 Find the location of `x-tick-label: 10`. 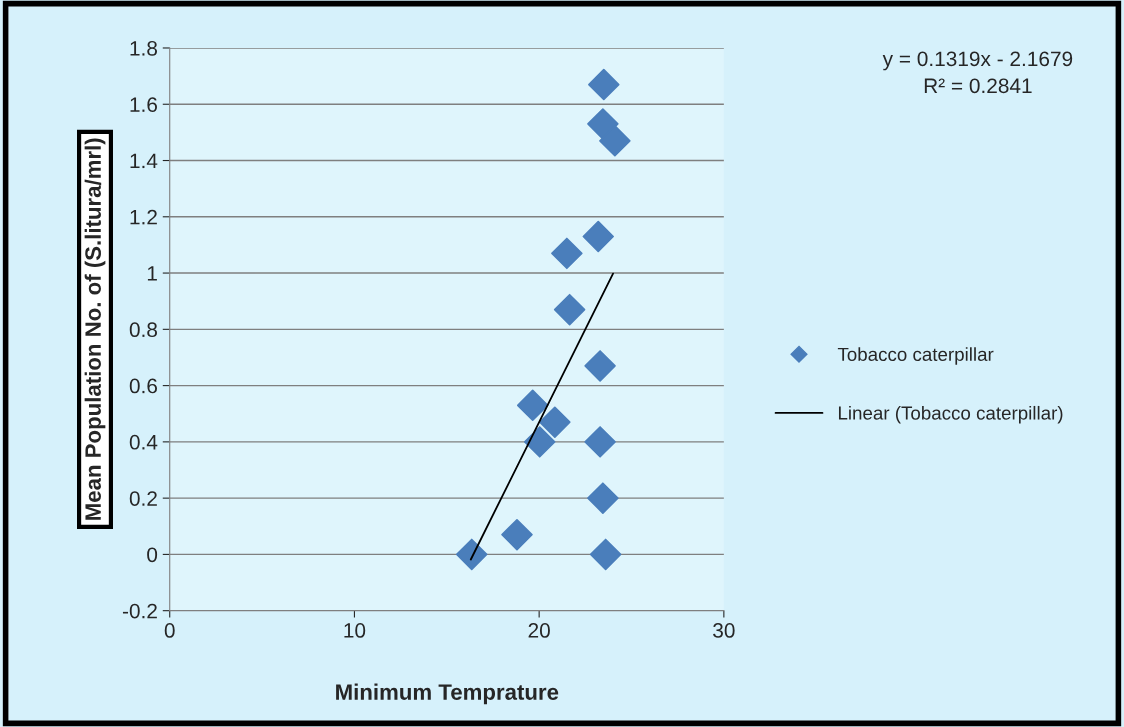

x-tick-label: 10 is located at coordinates (355, 630).